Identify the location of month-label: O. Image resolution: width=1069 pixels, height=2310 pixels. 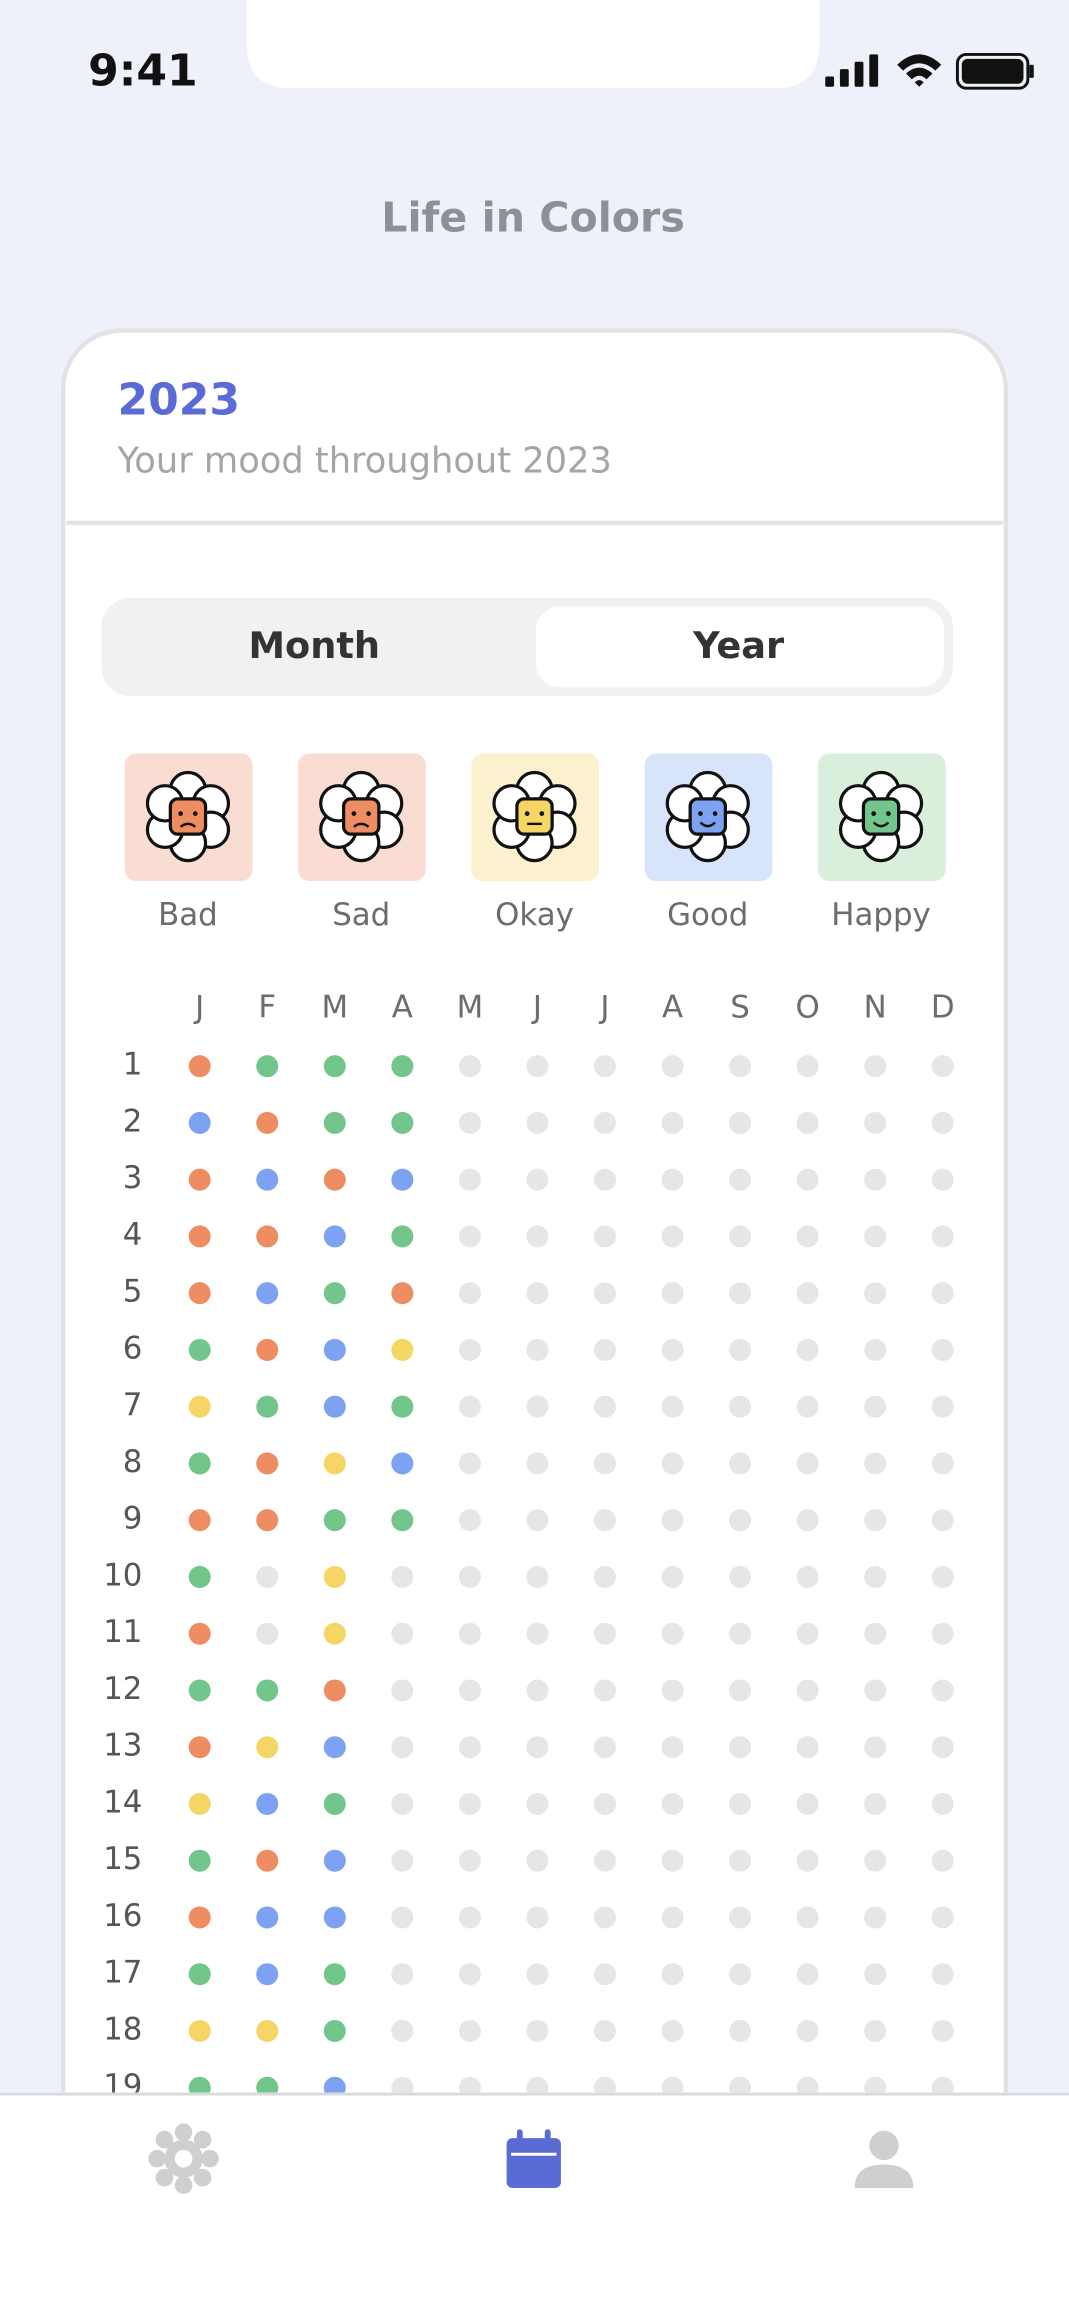
(807, 1007).